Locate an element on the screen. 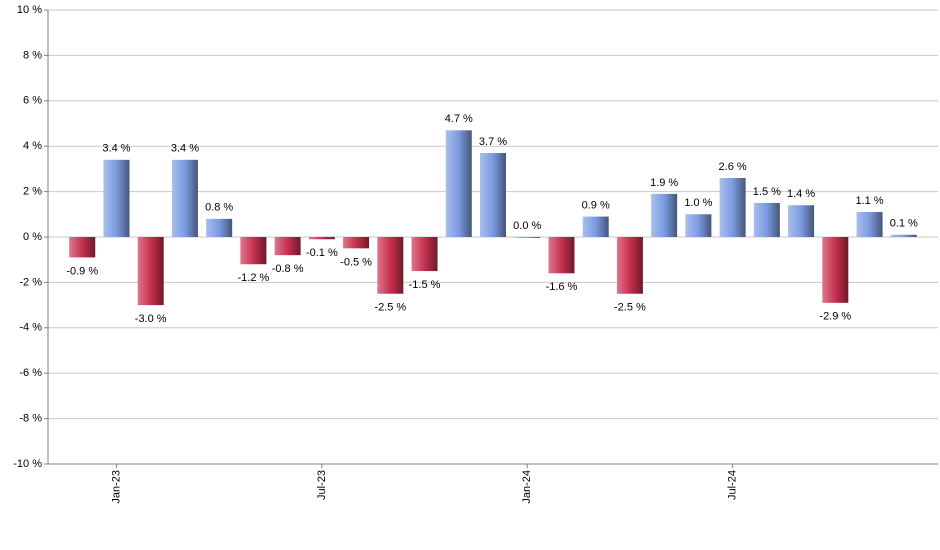 Image resolution: width=940 pixels, height=550 pixels. value-label: -1.6 % is located at coordinates (562, 287).